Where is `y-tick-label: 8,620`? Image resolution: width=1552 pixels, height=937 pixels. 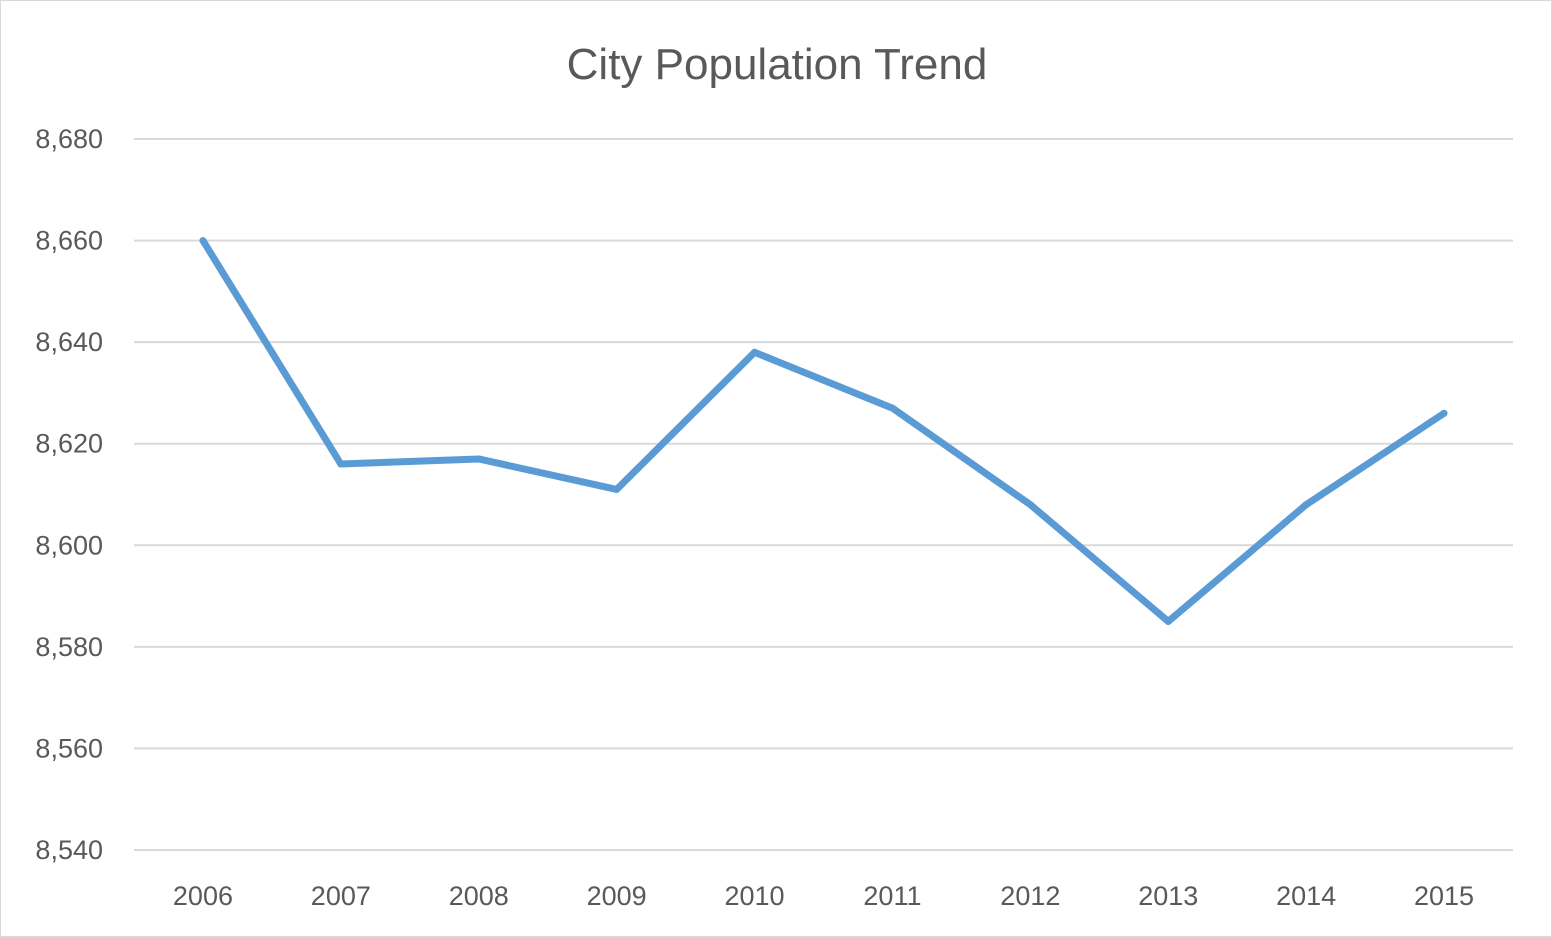
y-tick-label: 8,620 is located at coordinates (69, 444).